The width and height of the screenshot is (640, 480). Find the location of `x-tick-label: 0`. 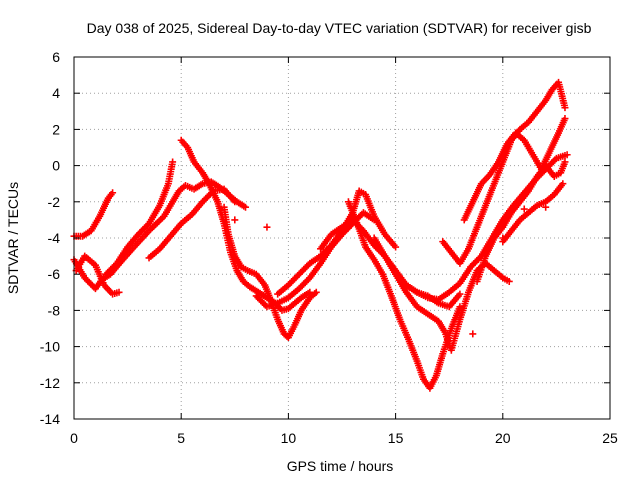

x-tick-label: 0 is located at coordinates (74, 438).